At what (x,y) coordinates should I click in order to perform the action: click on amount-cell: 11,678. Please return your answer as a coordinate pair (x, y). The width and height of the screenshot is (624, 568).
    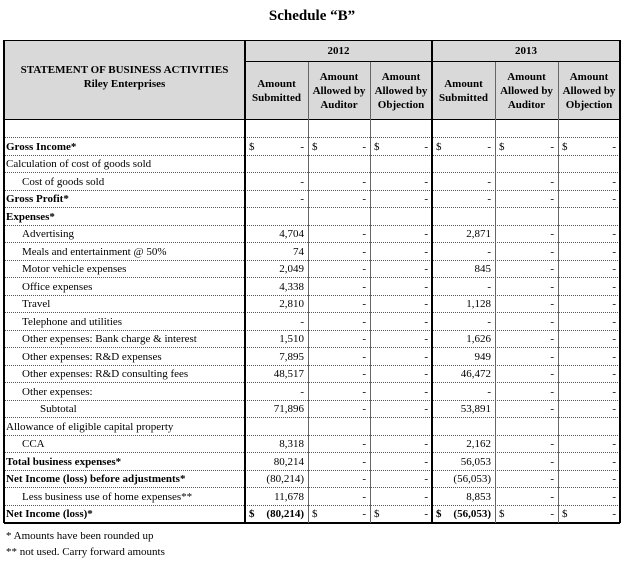
    Looking at the image, I should click on (276, 497).